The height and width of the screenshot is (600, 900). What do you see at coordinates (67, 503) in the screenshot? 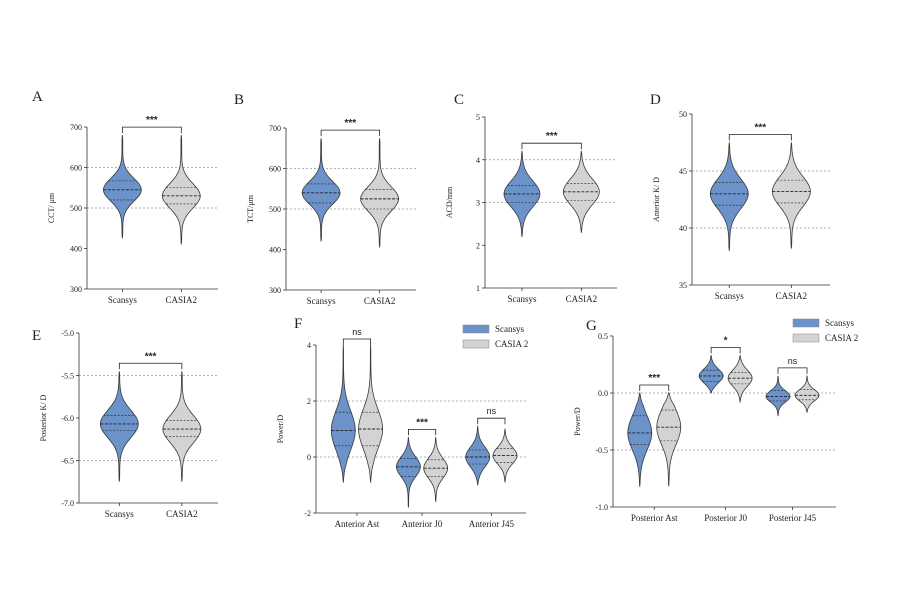
I see `y-tick-label: -7.0` at bounding box center [67, 503].